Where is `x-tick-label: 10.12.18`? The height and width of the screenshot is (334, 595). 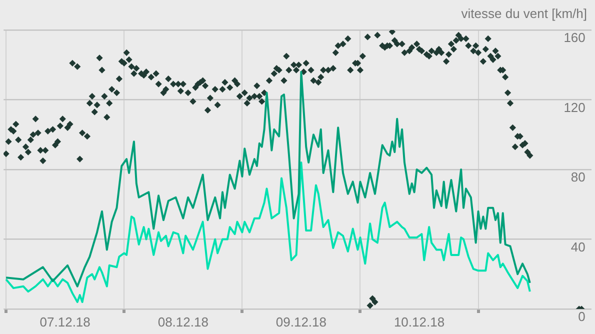 x-tick-label: 10.12.18 is located at coordinates (419, 322).